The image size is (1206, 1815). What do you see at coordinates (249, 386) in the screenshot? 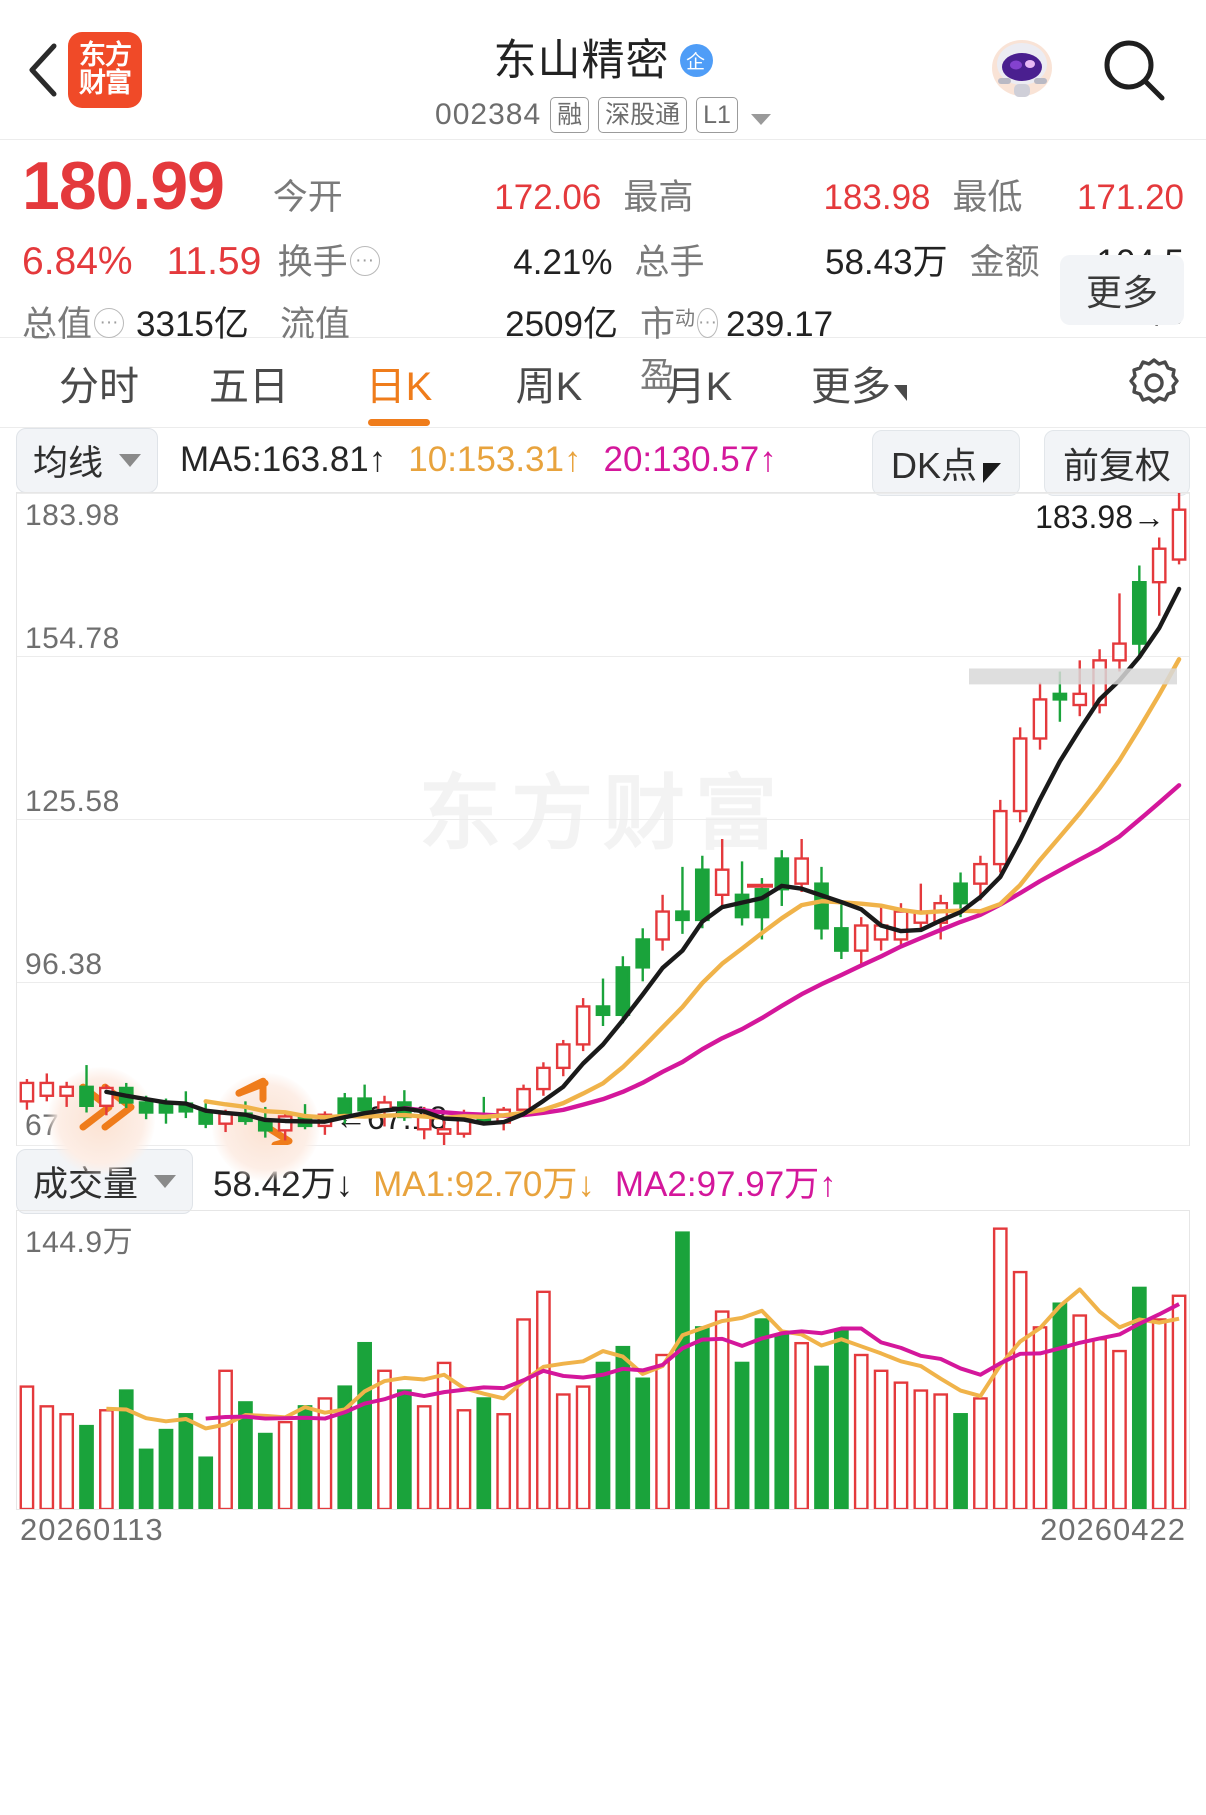
I see `tab-label: 五日` at bounding box center [249, 386].